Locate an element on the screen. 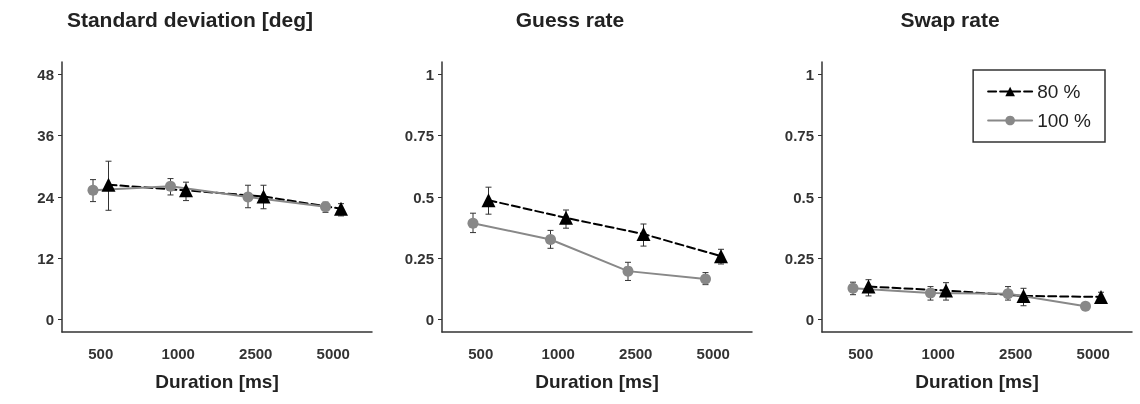 The width and height of the screenshot is (1140, 404). y-tick-label: 12 is located at coordinates (45, 258).